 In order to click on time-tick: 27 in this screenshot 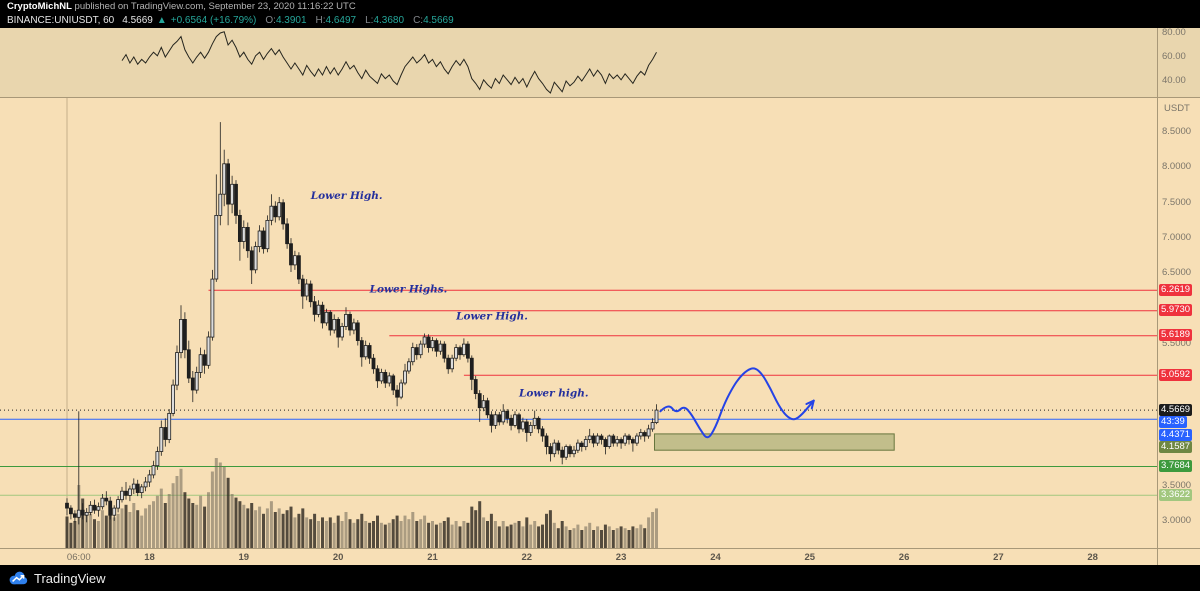, I will do `click(998, 557)`.